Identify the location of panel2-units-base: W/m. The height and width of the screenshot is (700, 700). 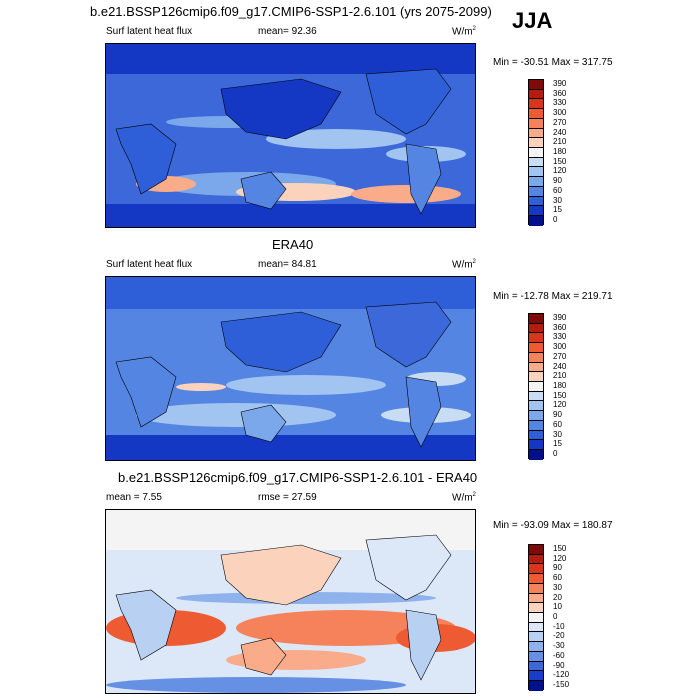
(462, 265).